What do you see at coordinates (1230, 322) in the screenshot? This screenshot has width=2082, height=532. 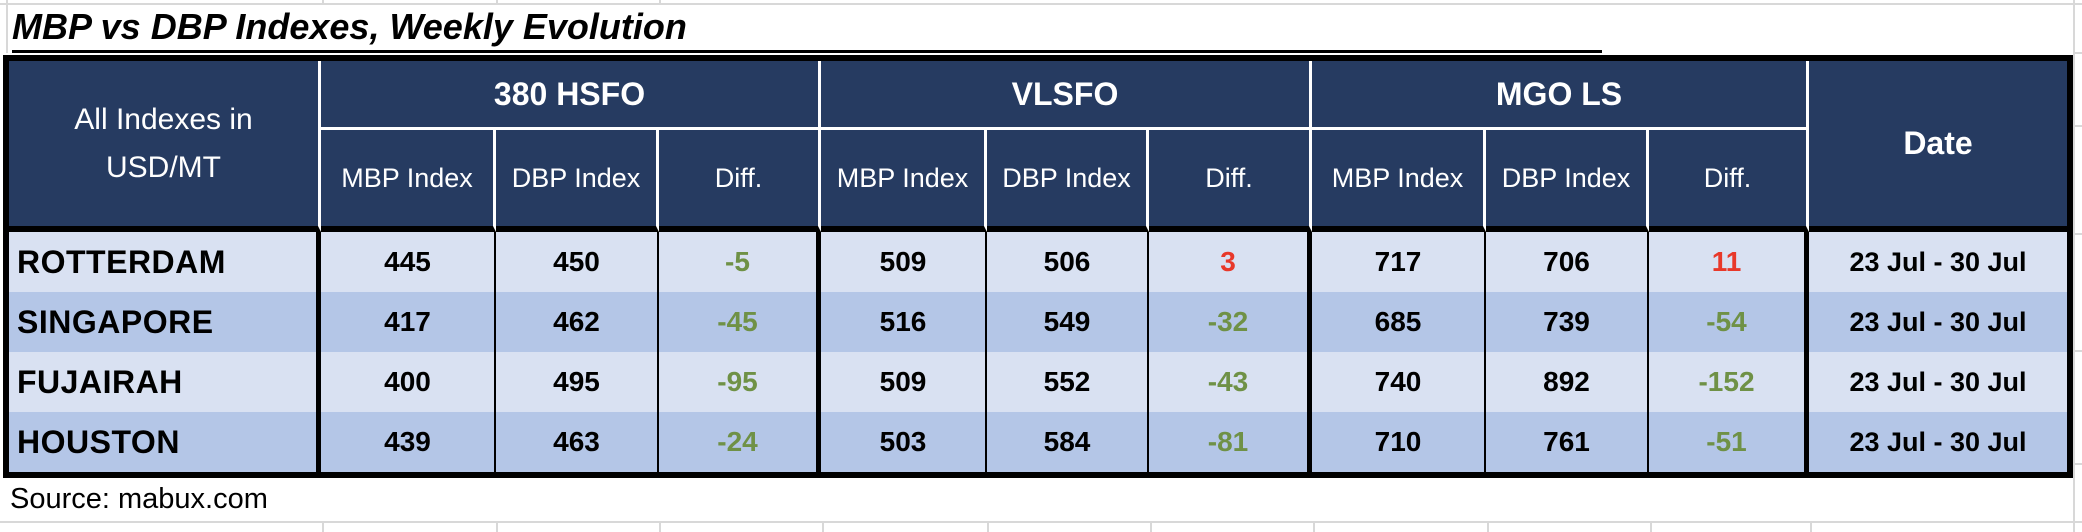 I see `diff-cell: -32` at bounding box center [1230, 322].